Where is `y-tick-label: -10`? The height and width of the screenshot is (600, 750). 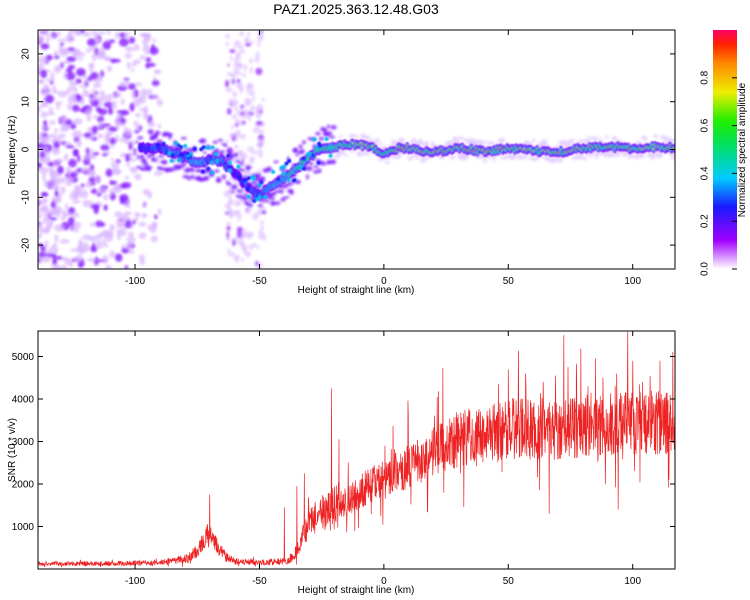
y-tick-label: -10 is located at coordinates (26, 197).